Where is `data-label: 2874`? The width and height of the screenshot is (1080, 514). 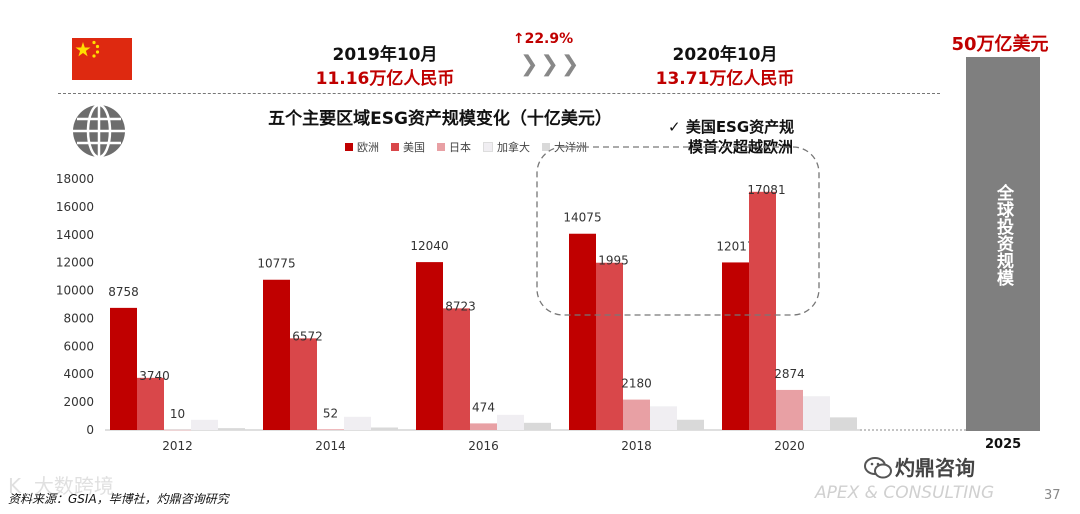 data-label: 2874 is located at coordinates (789, 374).